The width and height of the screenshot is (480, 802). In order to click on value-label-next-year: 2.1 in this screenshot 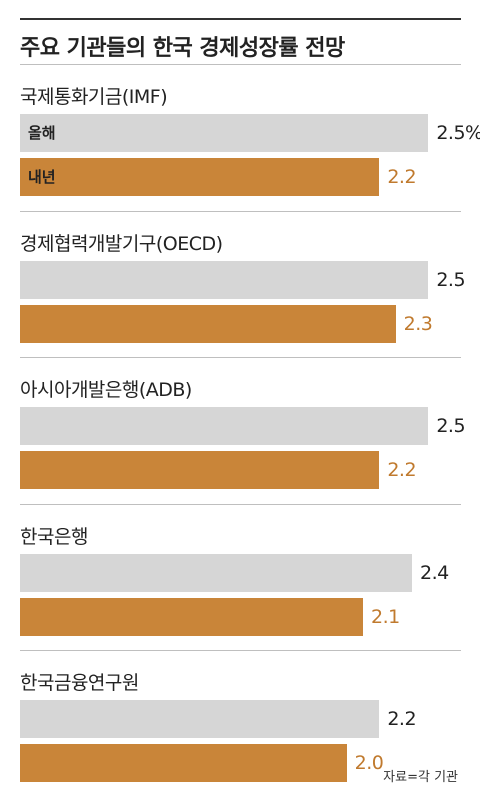, I will do `click(385, 616)`.